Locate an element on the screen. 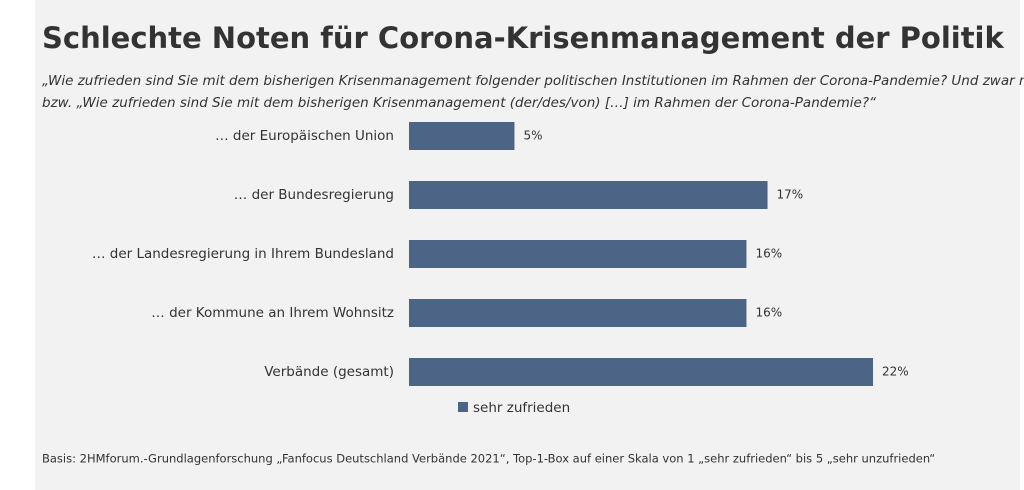 This screenshot has width=1024, height=490. category-label: … der Europäischen Union is located at coordinates (304, 136).